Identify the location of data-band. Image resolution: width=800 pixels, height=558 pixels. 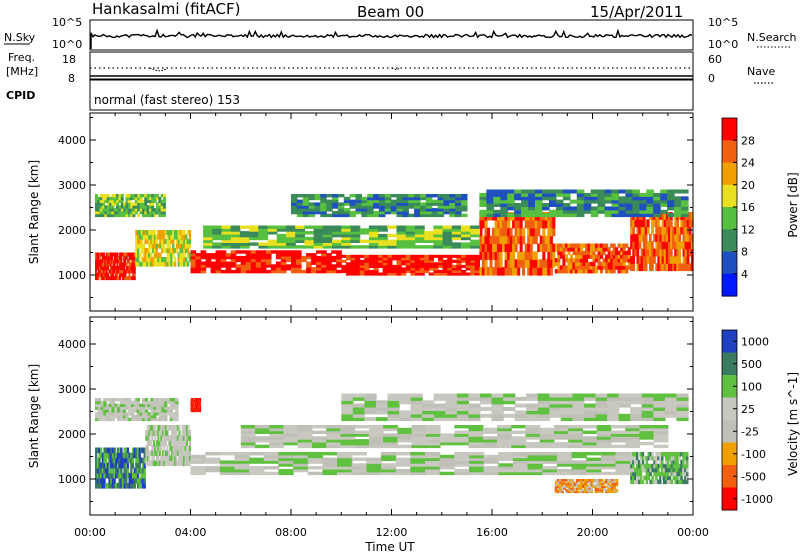
(515, 407).